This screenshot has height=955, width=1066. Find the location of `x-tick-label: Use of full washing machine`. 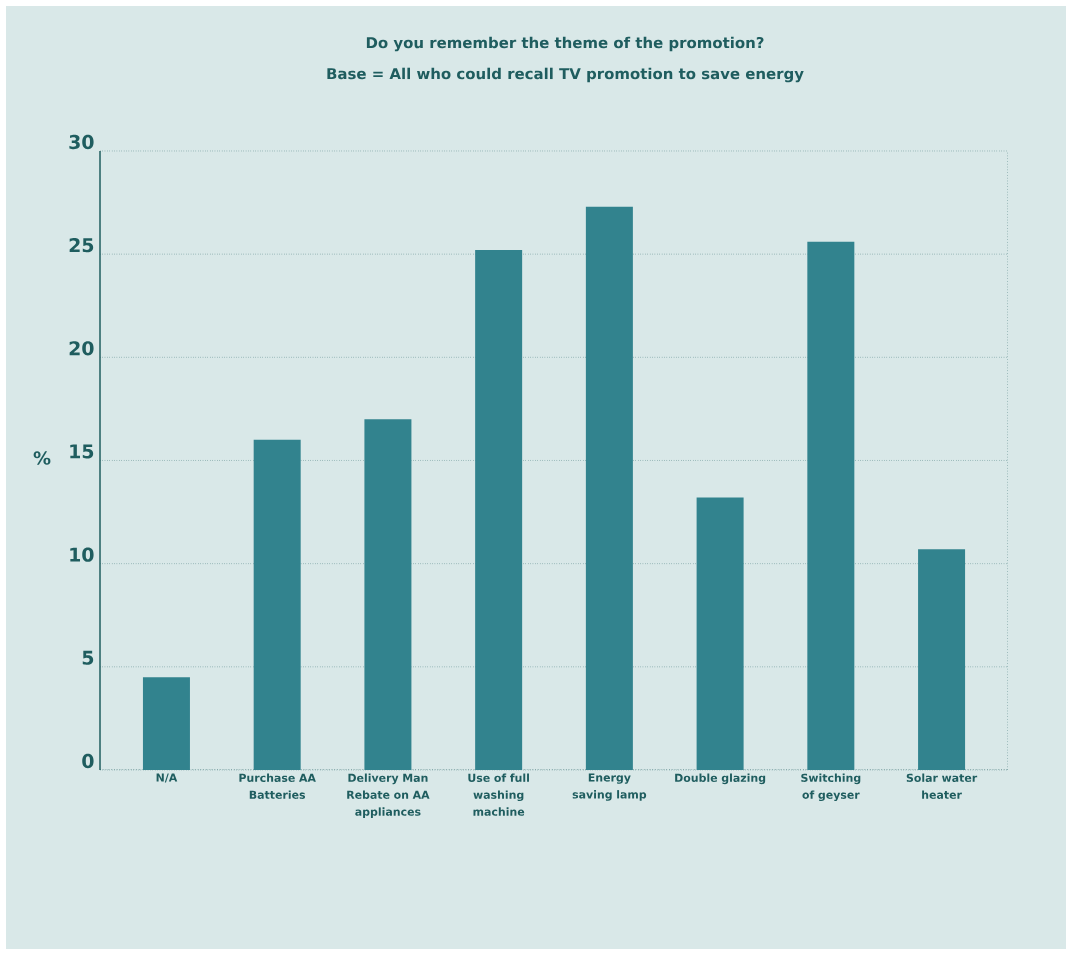

x-tick-label: Use of full washing machine is located at coordinates (498, 794).